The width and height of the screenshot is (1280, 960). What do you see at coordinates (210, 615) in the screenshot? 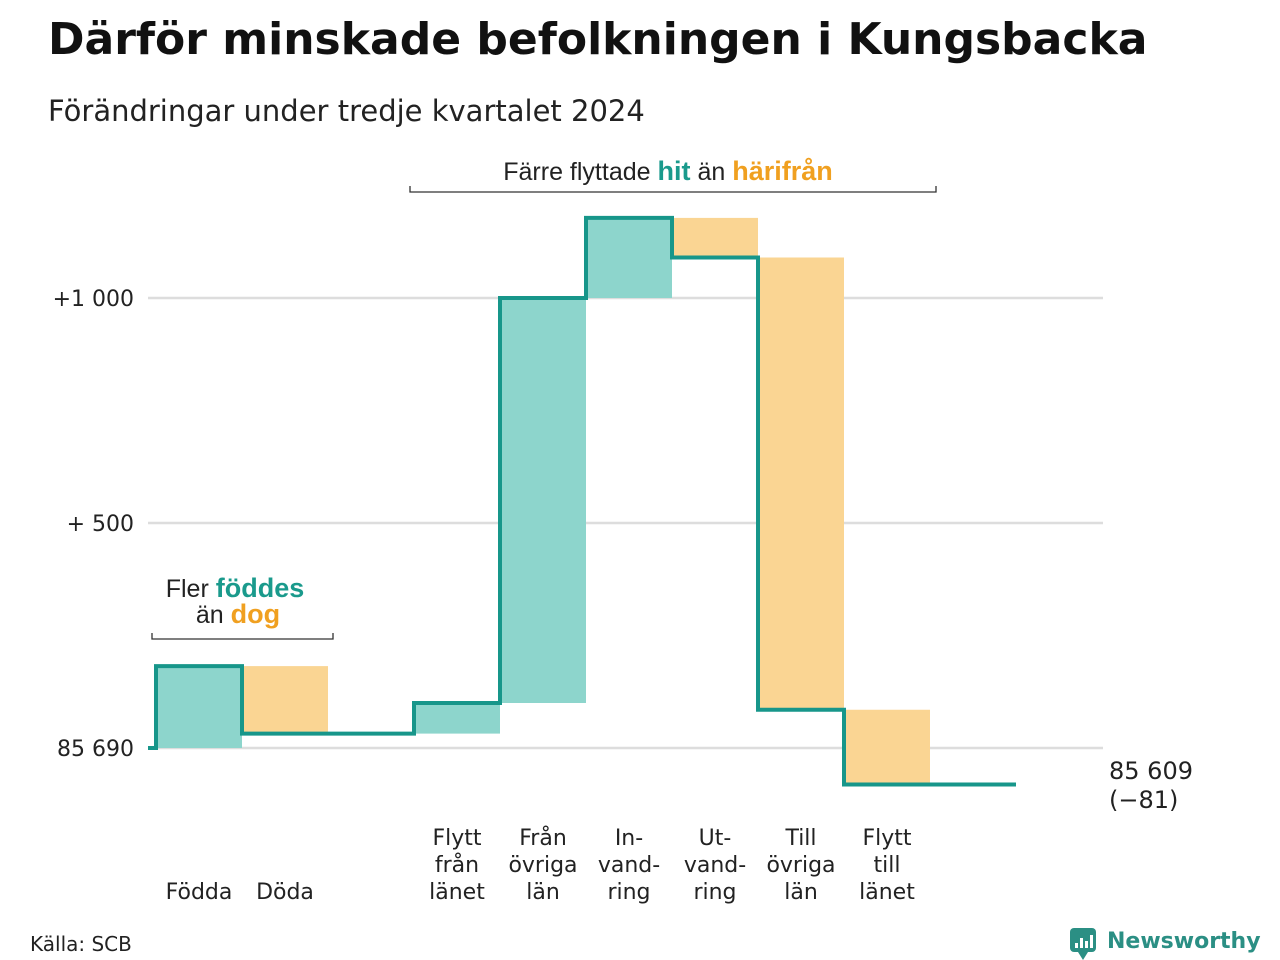
I see `births-mid: än` at bounding box center [210, 615].